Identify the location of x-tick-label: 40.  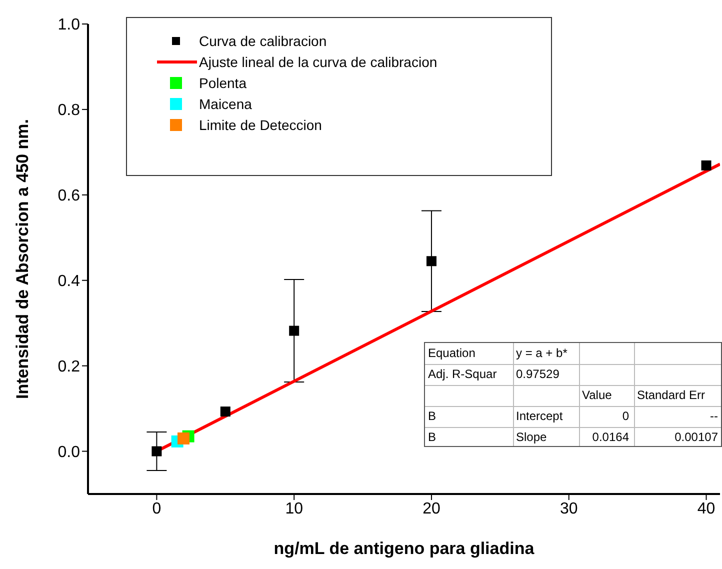
(706, 509).